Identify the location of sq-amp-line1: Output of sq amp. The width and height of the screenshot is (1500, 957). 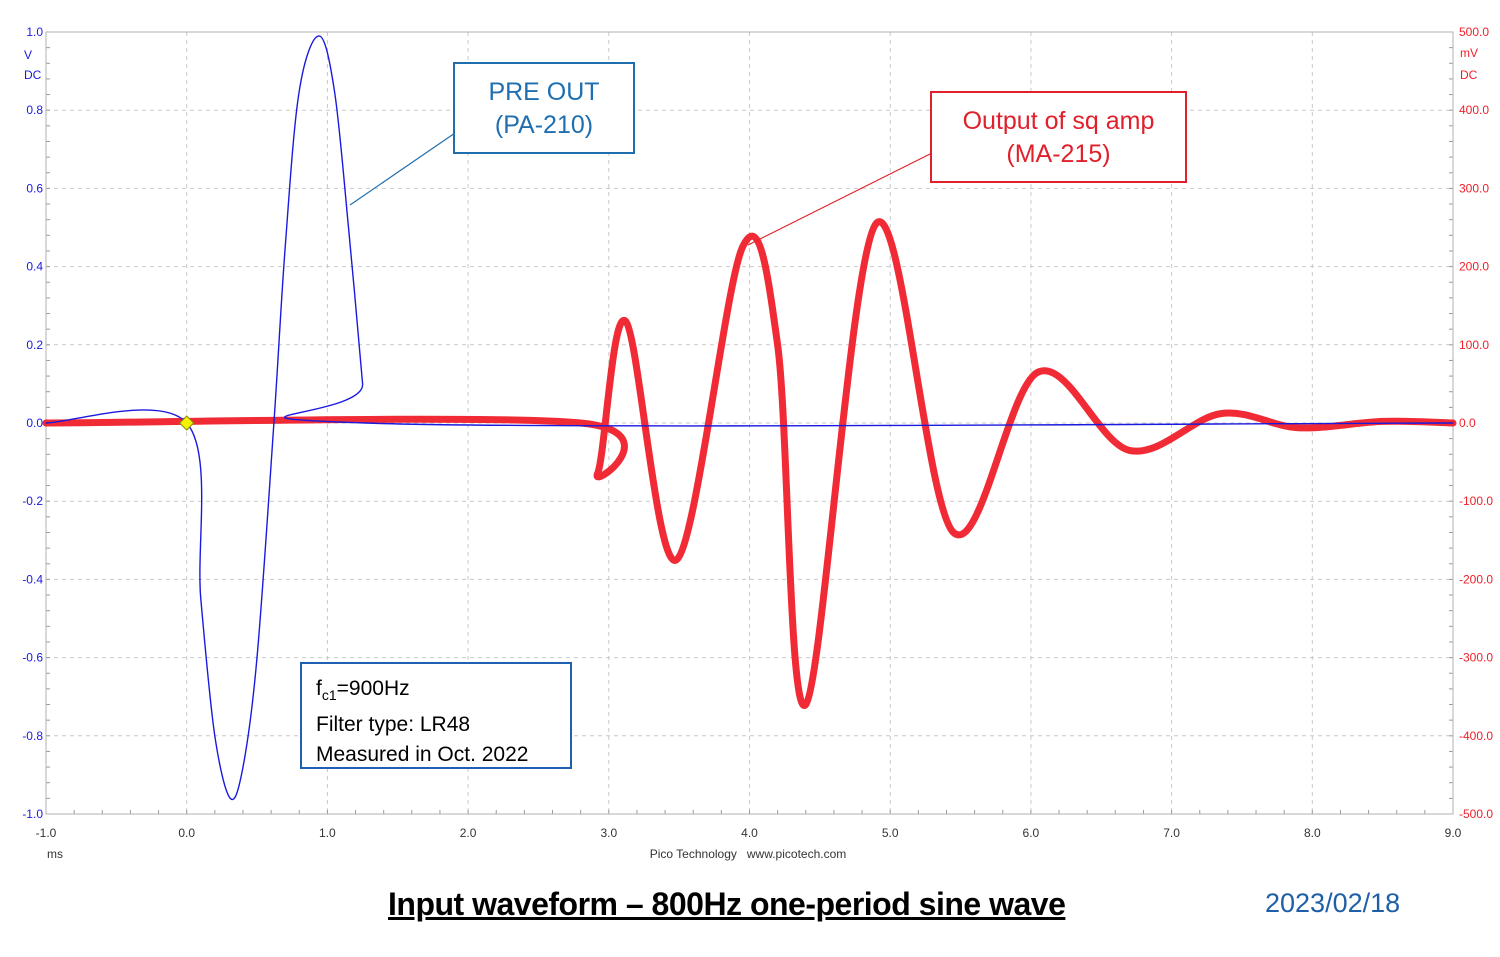
(1058, 121).